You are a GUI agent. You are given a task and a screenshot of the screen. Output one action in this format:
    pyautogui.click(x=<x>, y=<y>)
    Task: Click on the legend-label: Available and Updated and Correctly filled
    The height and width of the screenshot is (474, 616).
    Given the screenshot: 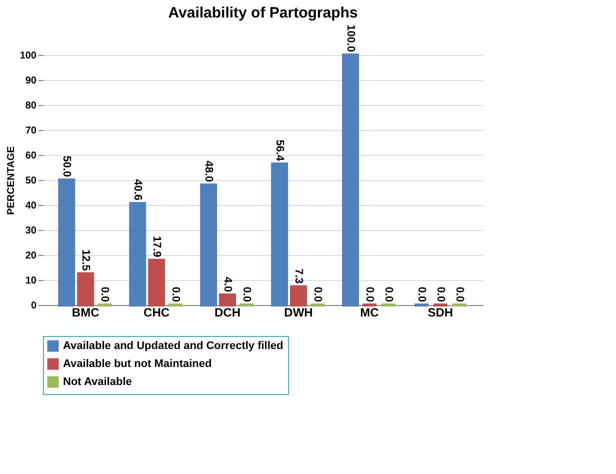 What is the action you would take?
    pyautogui.click(x=173, y=346)
    